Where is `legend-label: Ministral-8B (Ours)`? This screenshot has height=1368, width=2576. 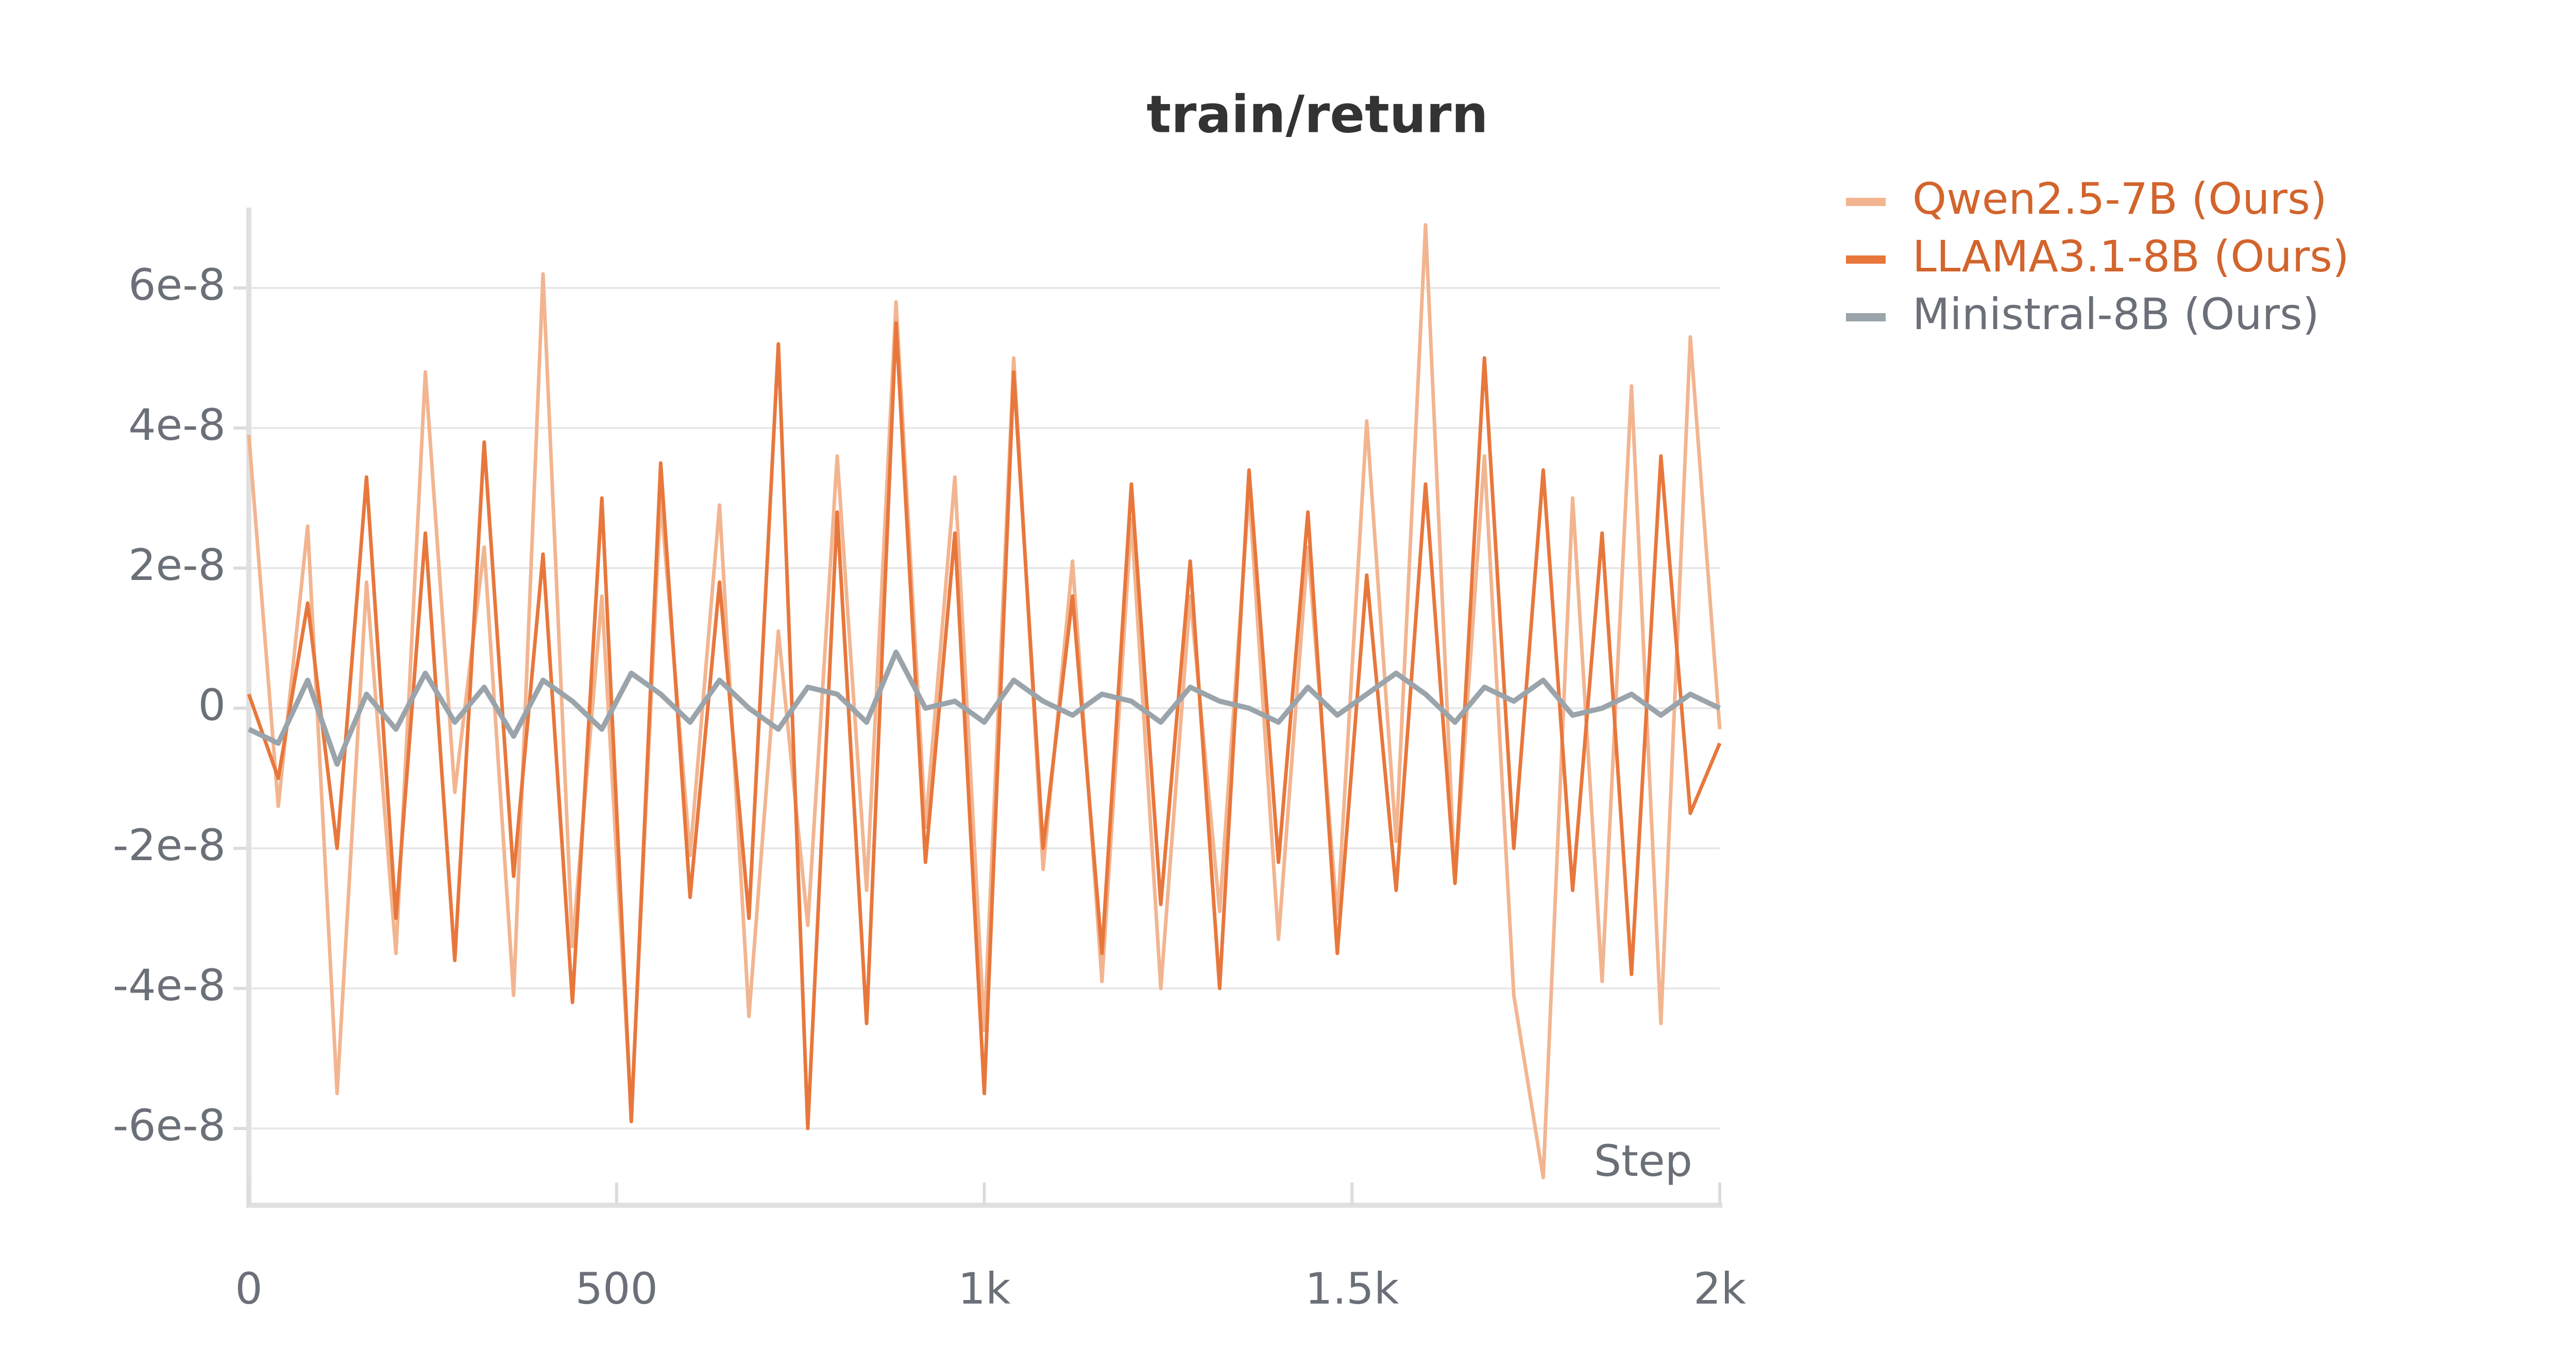 legend-label: Ministral-8B (Ours) is located at coordinates (2115, 314).